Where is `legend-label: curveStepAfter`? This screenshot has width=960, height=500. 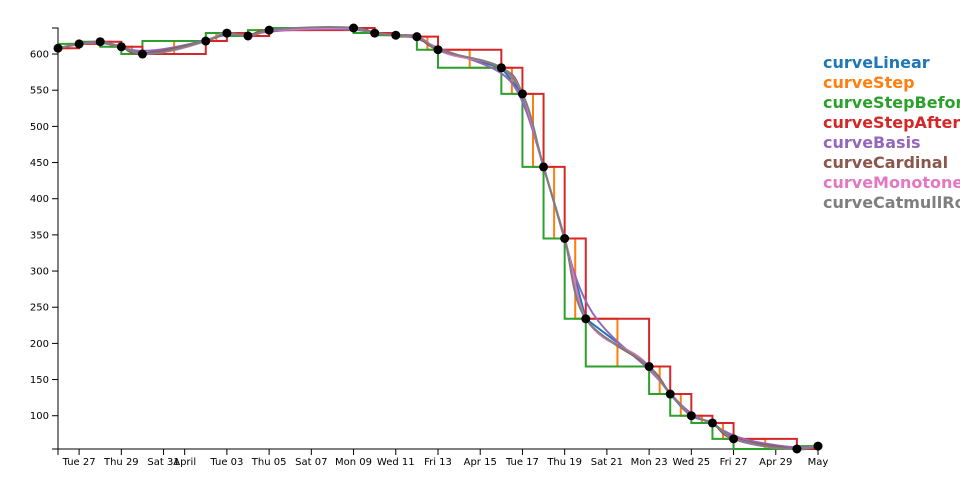
legend-label: curveStepAfter is located at coordinates (891, 122).